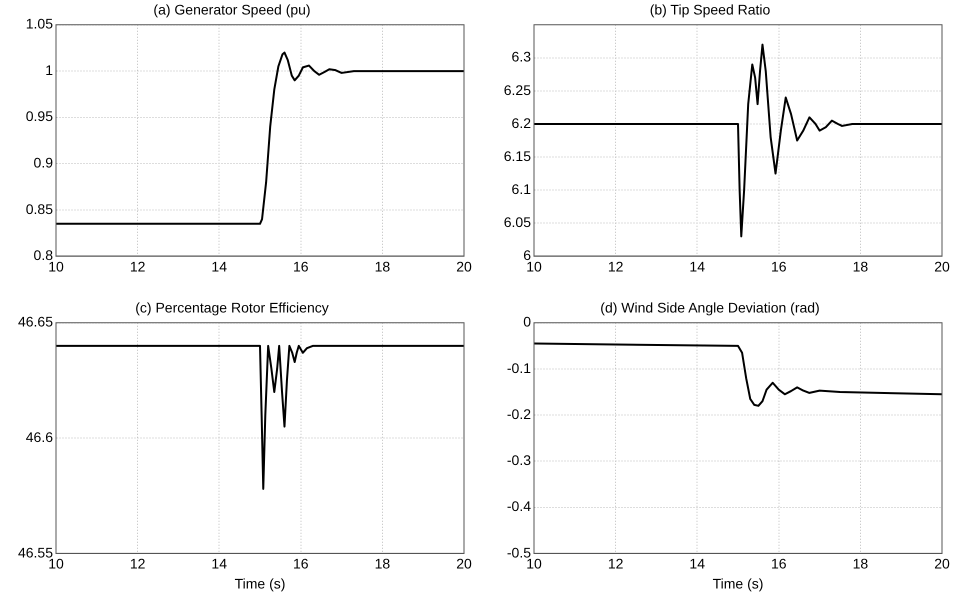 The height and width of the screenshot is (595, 957). What do you see at coordinates (36, 322) in the screenshot?
I see `y-tick-label: 46.65` at bounding box center [36, 322].